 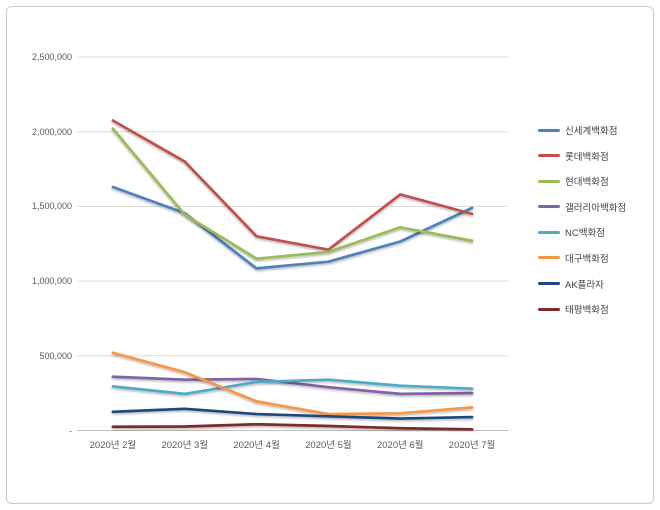 I want to click on legend-entry-AK플라자: AK플라자, so click(x=582, y=284).